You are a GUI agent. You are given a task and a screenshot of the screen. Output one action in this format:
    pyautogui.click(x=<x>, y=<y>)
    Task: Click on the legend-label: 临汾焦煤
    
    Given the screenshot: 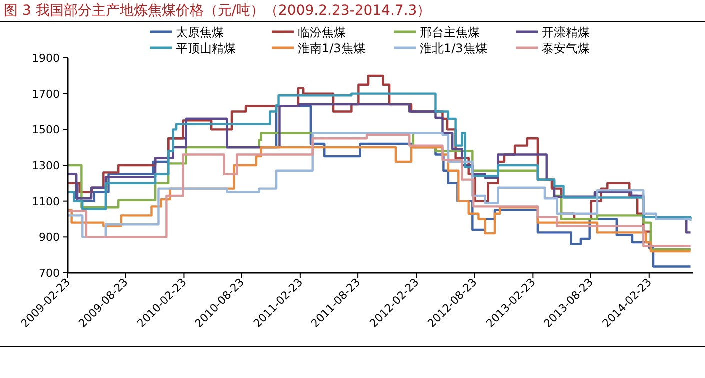 What is the action you would take?
    pyautogui.click(x=322, y=33)
    